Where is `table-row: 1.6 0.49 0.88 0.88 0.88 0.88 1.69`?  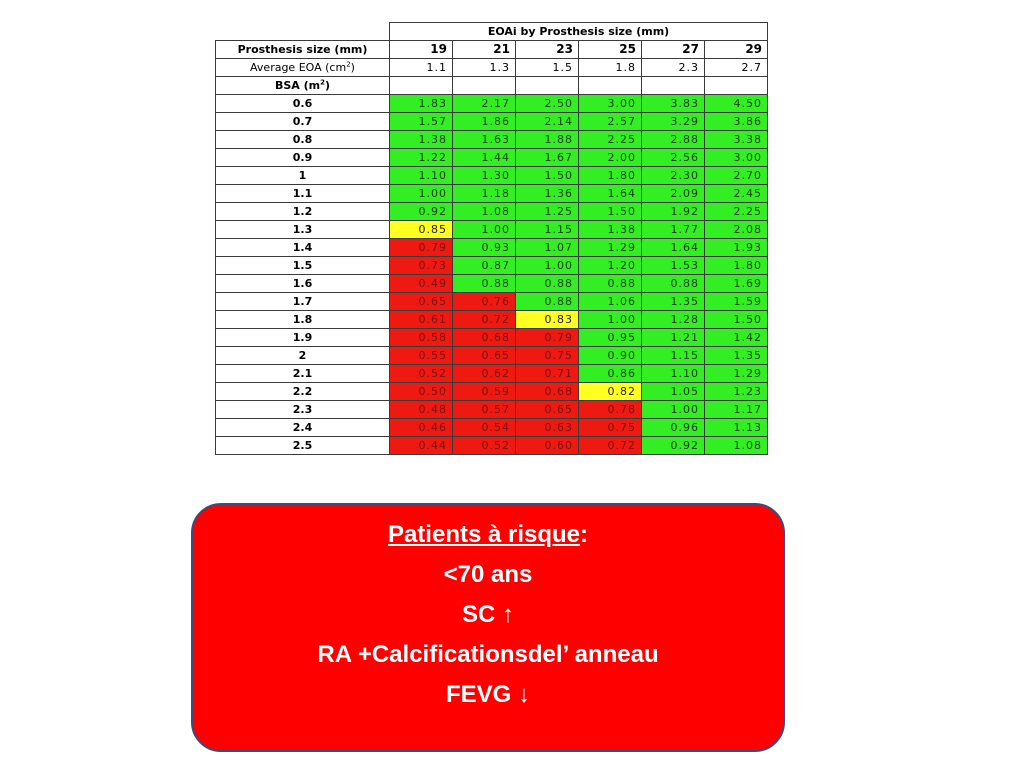 table-row: 1.6 0.49 0.88 0.88 0.88 0.88 1.69 is located at coordinates (492, 283).